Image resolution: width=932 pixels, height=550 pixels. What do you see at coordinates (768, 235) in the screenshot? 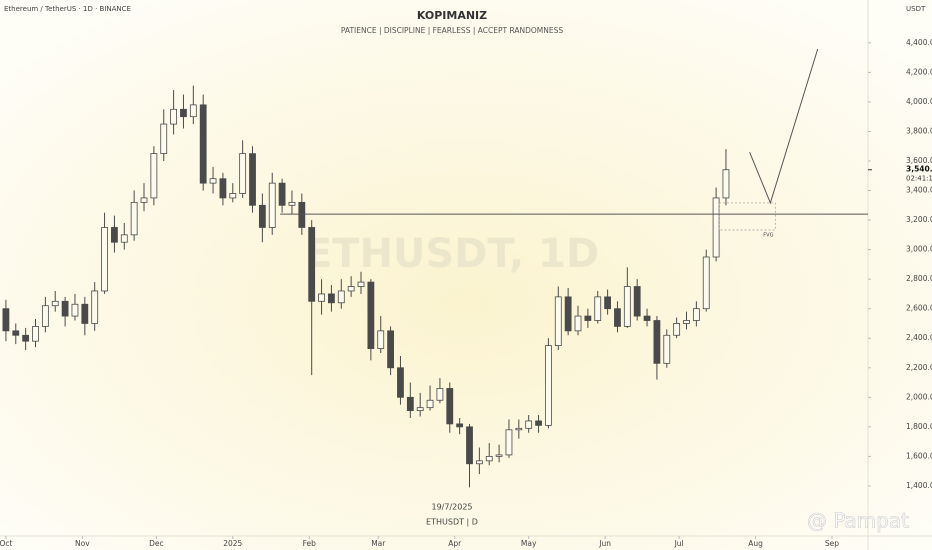
I see `fvg-label: FVG` at bounding box center [768, 235].